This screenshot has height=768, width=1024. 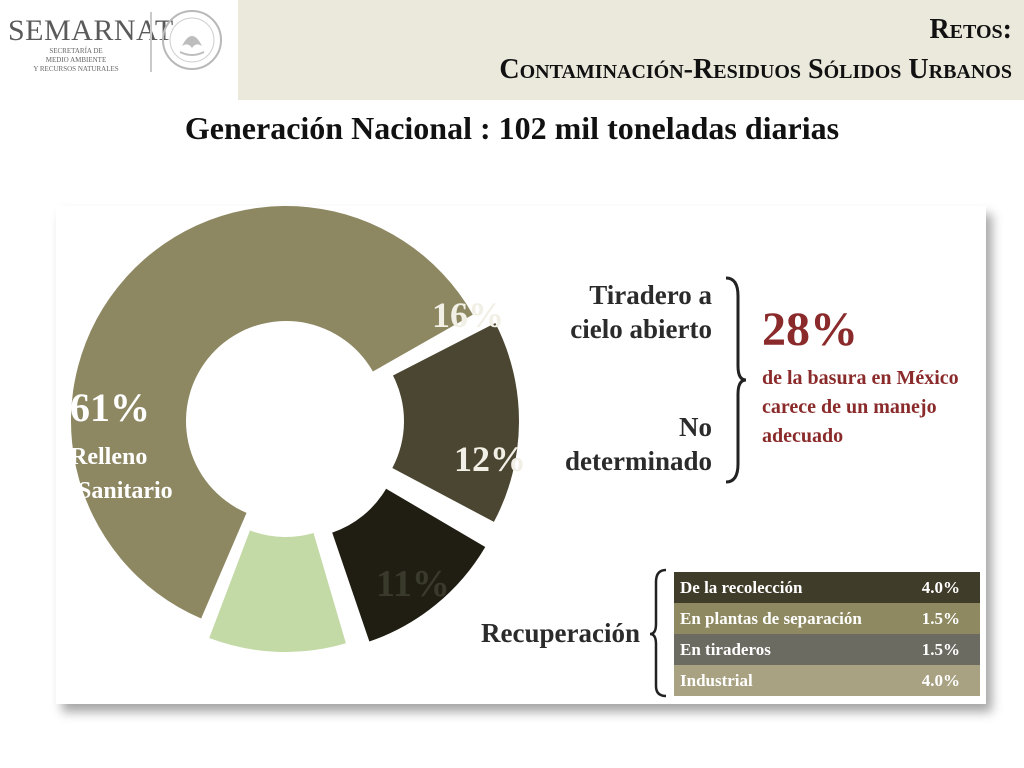 What do you see at coordinates (638, 444) in the screenshot?
I see `category-no-determinado: No determinado` at bounding box center [638, 444].